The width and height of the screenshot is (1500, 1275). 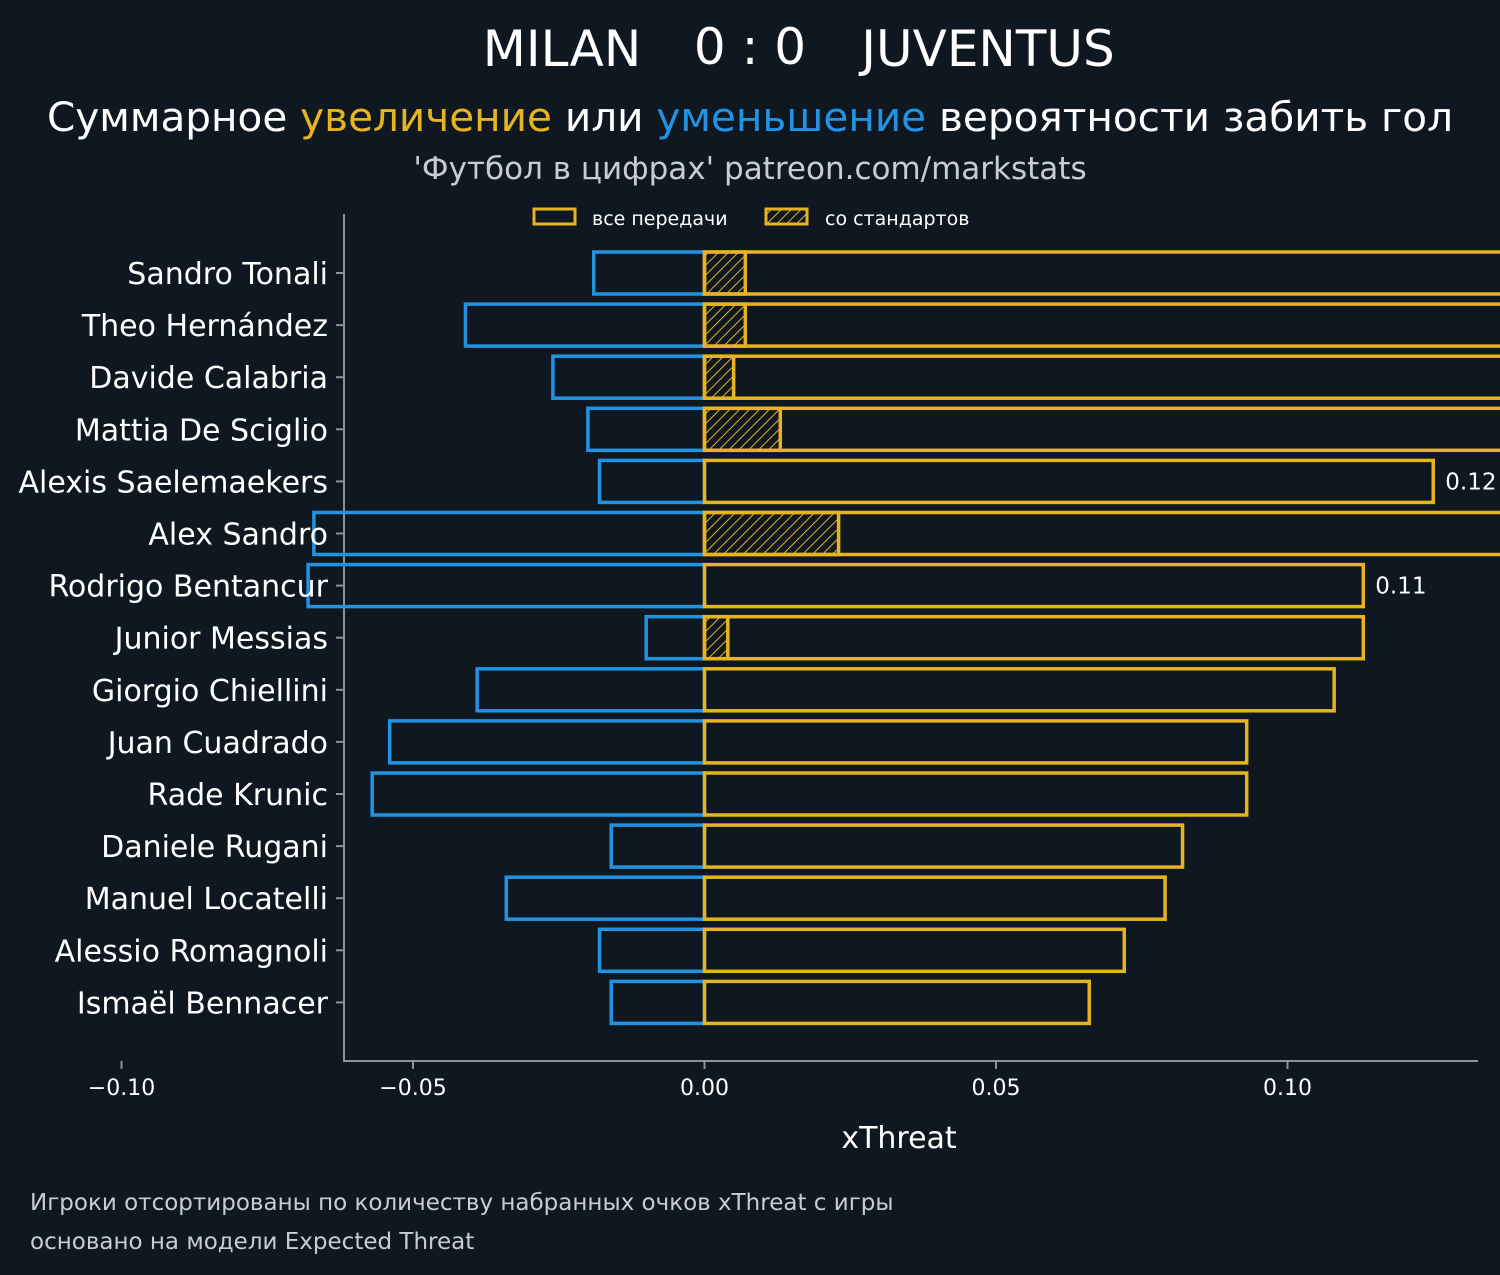 I want to click on player-name-label: Ismaël Bennacer, so click(x=203, y=1003).